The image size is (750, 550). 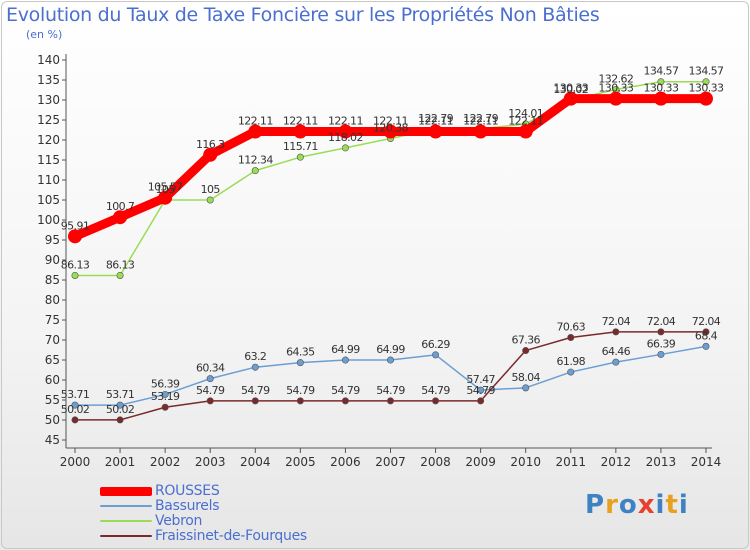 I want to click on data-label: 57.47, so click(x=480, y=379).